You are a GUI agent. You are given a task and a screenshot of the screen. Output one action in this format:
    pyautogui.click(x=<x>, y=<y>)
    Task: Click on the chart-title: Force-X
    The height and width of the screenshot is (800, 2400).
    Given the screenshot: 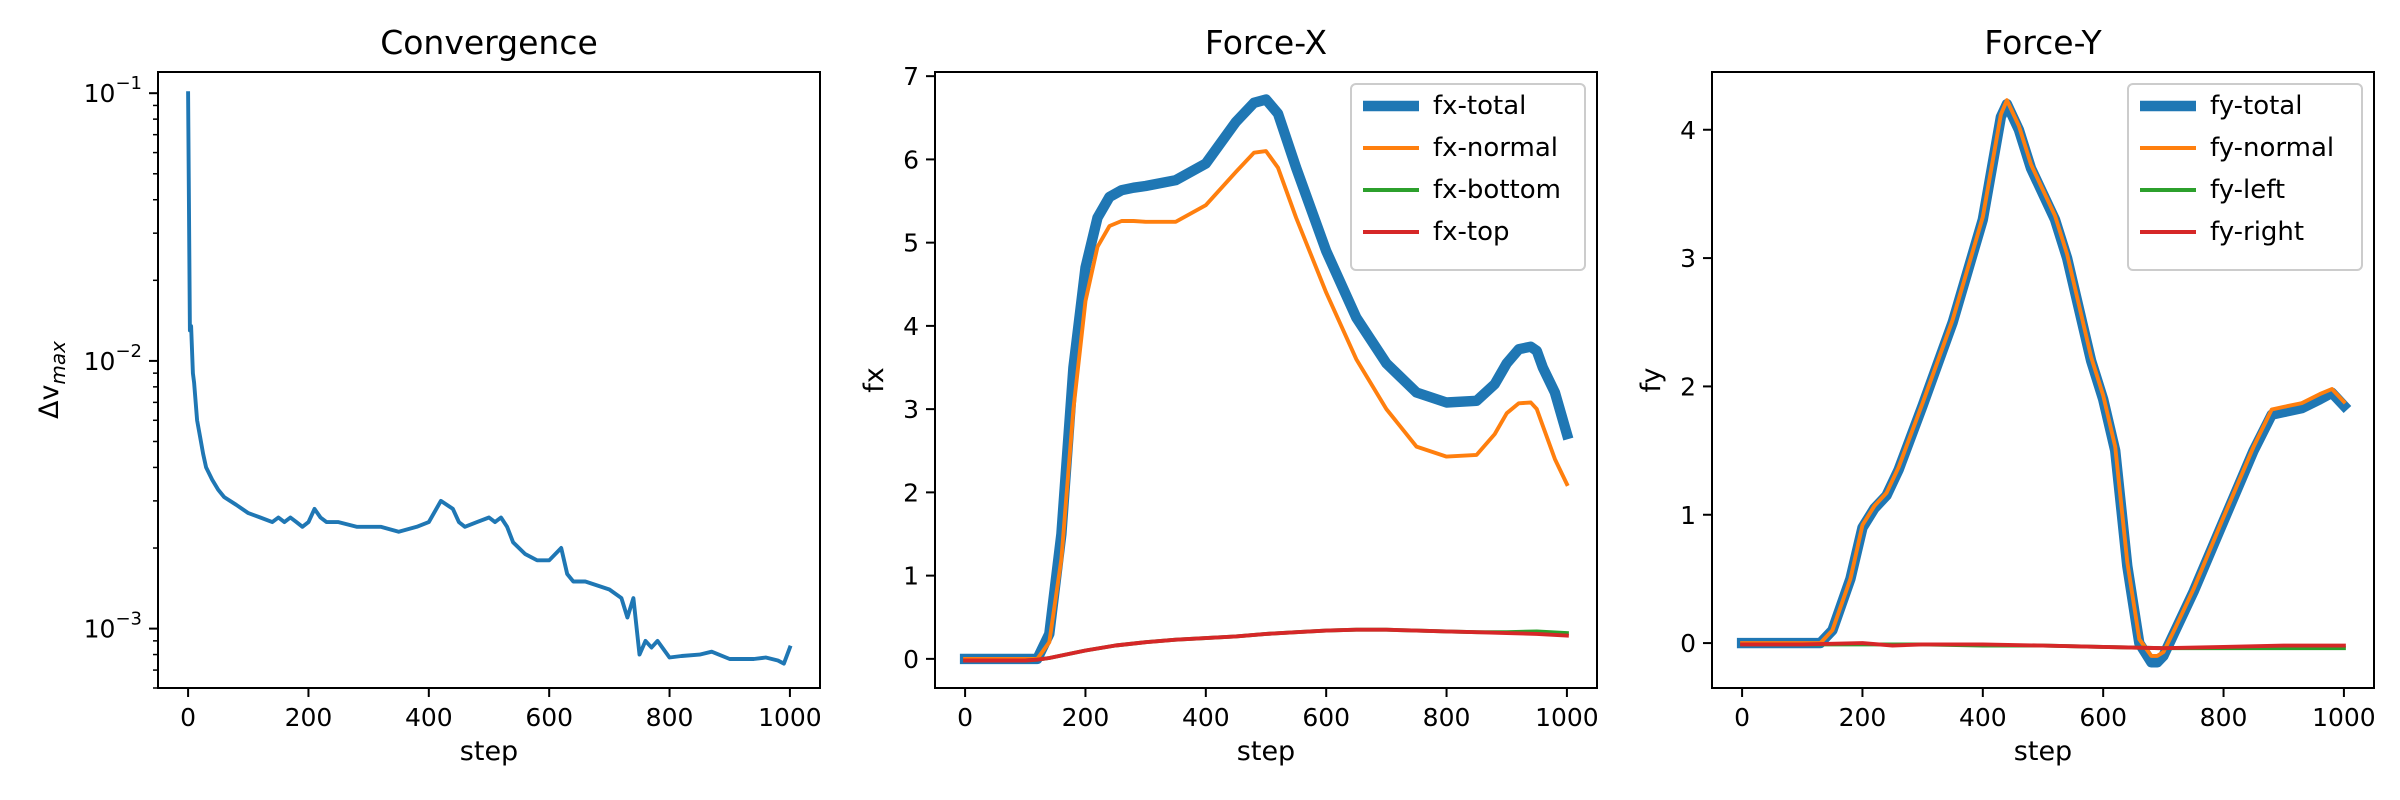 What is the action you would take?
    pyautogui.click(x=1266, y=42)
    